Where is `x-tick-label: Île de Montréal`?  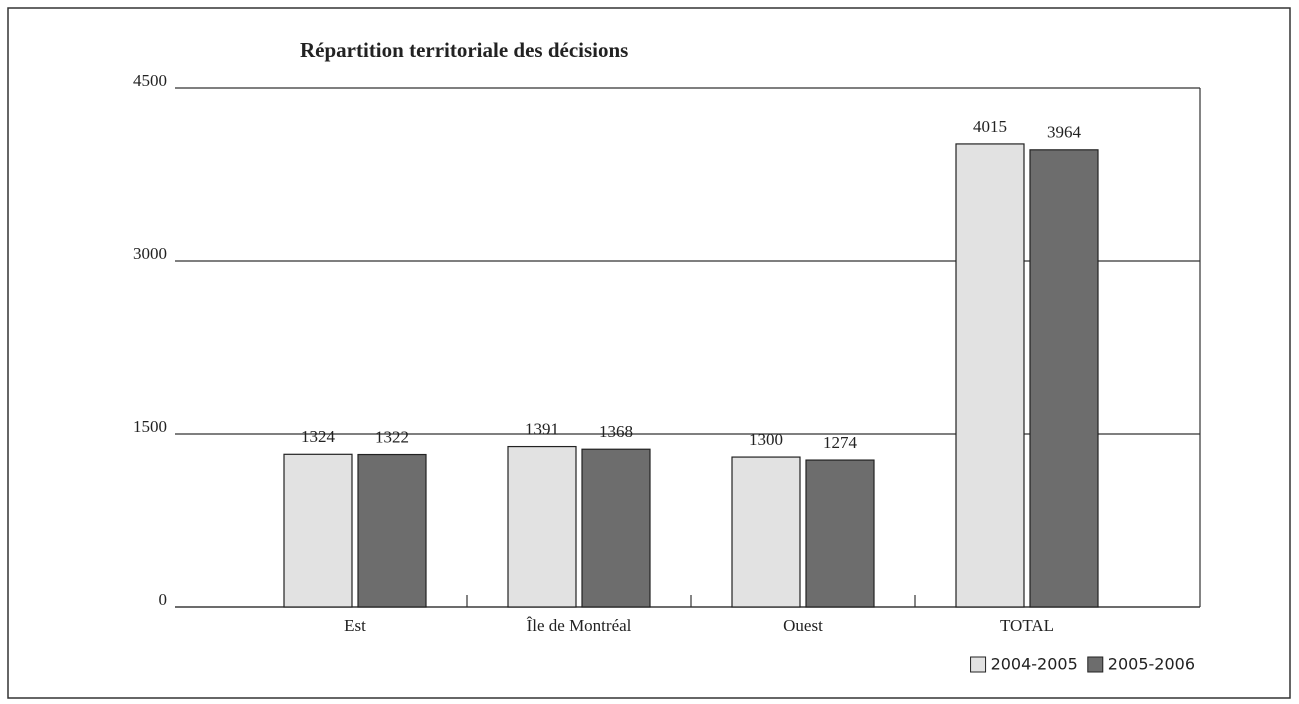 x-tick-label: Île de Montréal is located at coordinates (579, 625).